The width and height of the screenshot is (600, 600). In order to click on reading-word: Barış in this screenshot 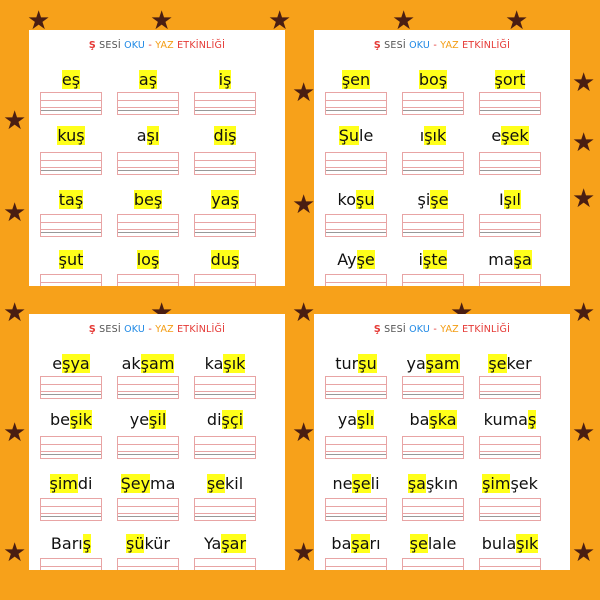, I will do `click(71, 543)`.